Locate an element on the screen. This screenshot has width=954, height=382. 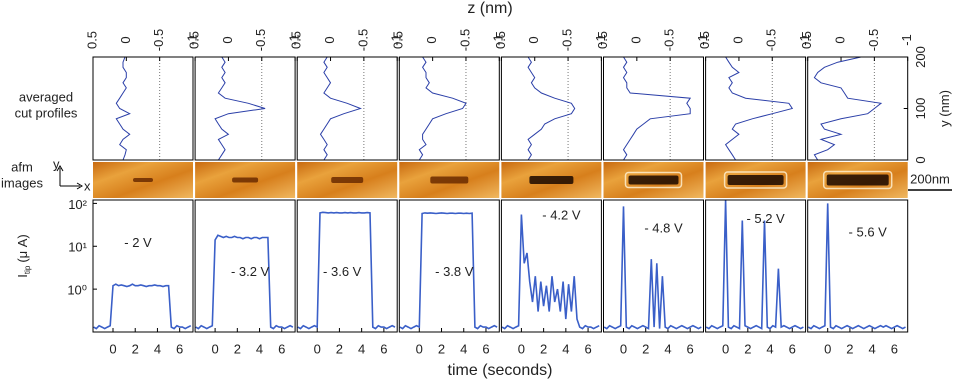
y-axis-unit: (μ A) is located at coordinates (22, 248).